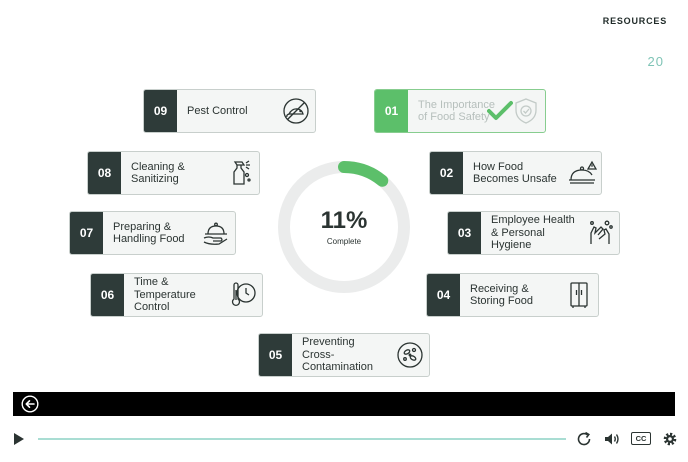  I want to click on module-title: Employee Health & Personal Hygiene, so click(533, 233).